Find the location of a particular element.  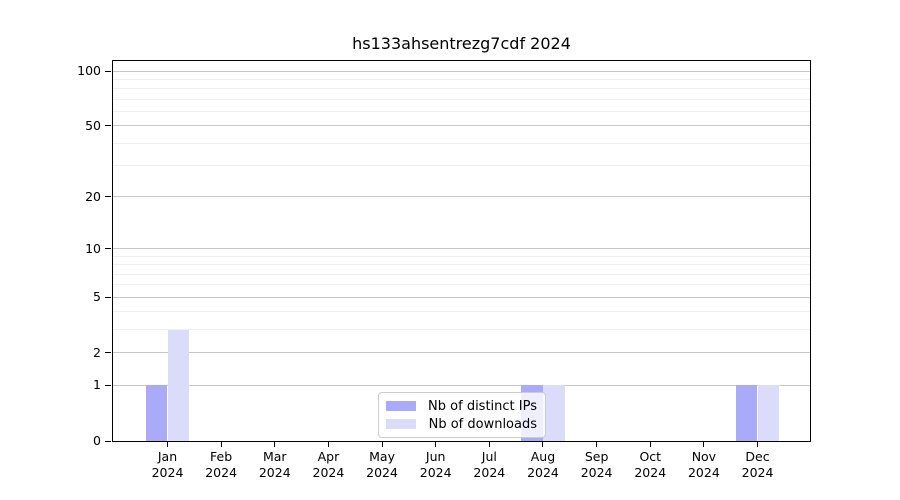

y-axis-tick-label: 10 is located at coordinates (93, 248).